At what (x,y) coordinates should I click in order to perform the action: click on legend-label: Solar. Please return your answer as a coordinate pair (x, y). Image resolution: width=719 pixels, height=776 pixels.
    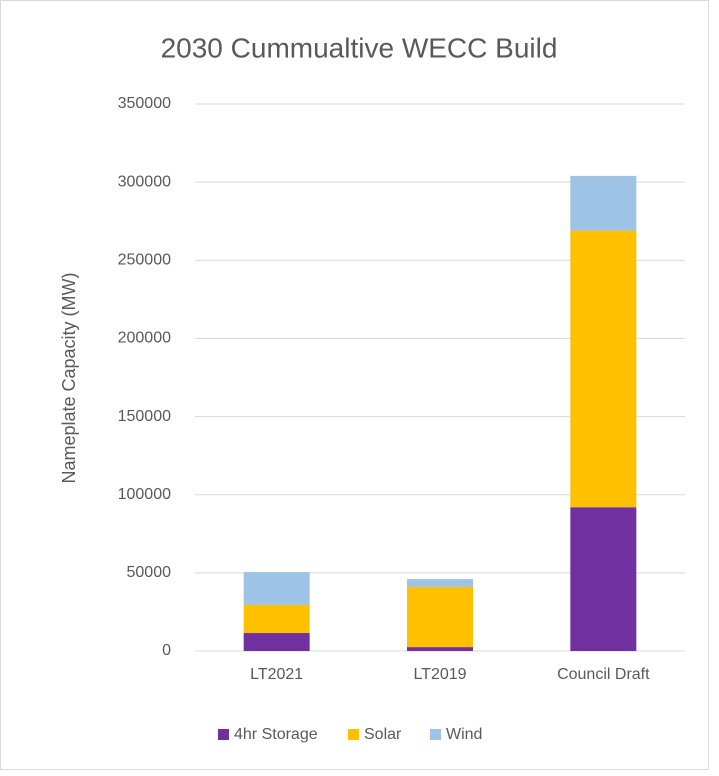
    Looking at the image, I should click on (383, 734).